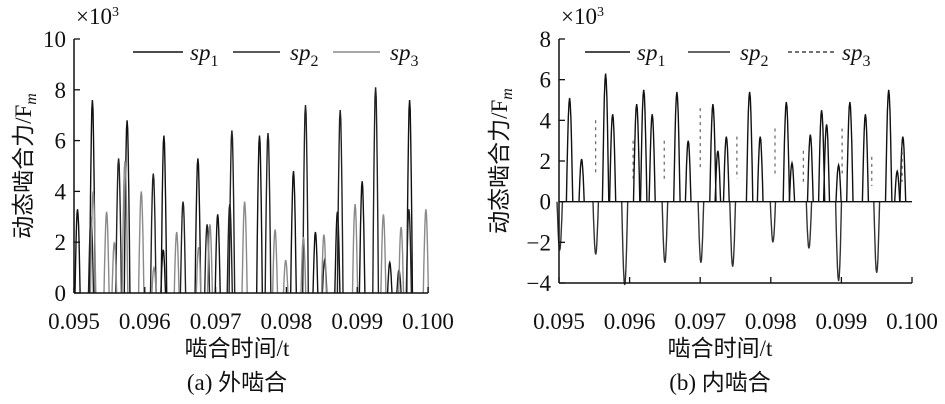 The image size is (945, 404). What do you see at coordinates (720, 382) in the screenshot?
I see `panel-caption: (b) 内啮合` at bounding box center [720, 382].